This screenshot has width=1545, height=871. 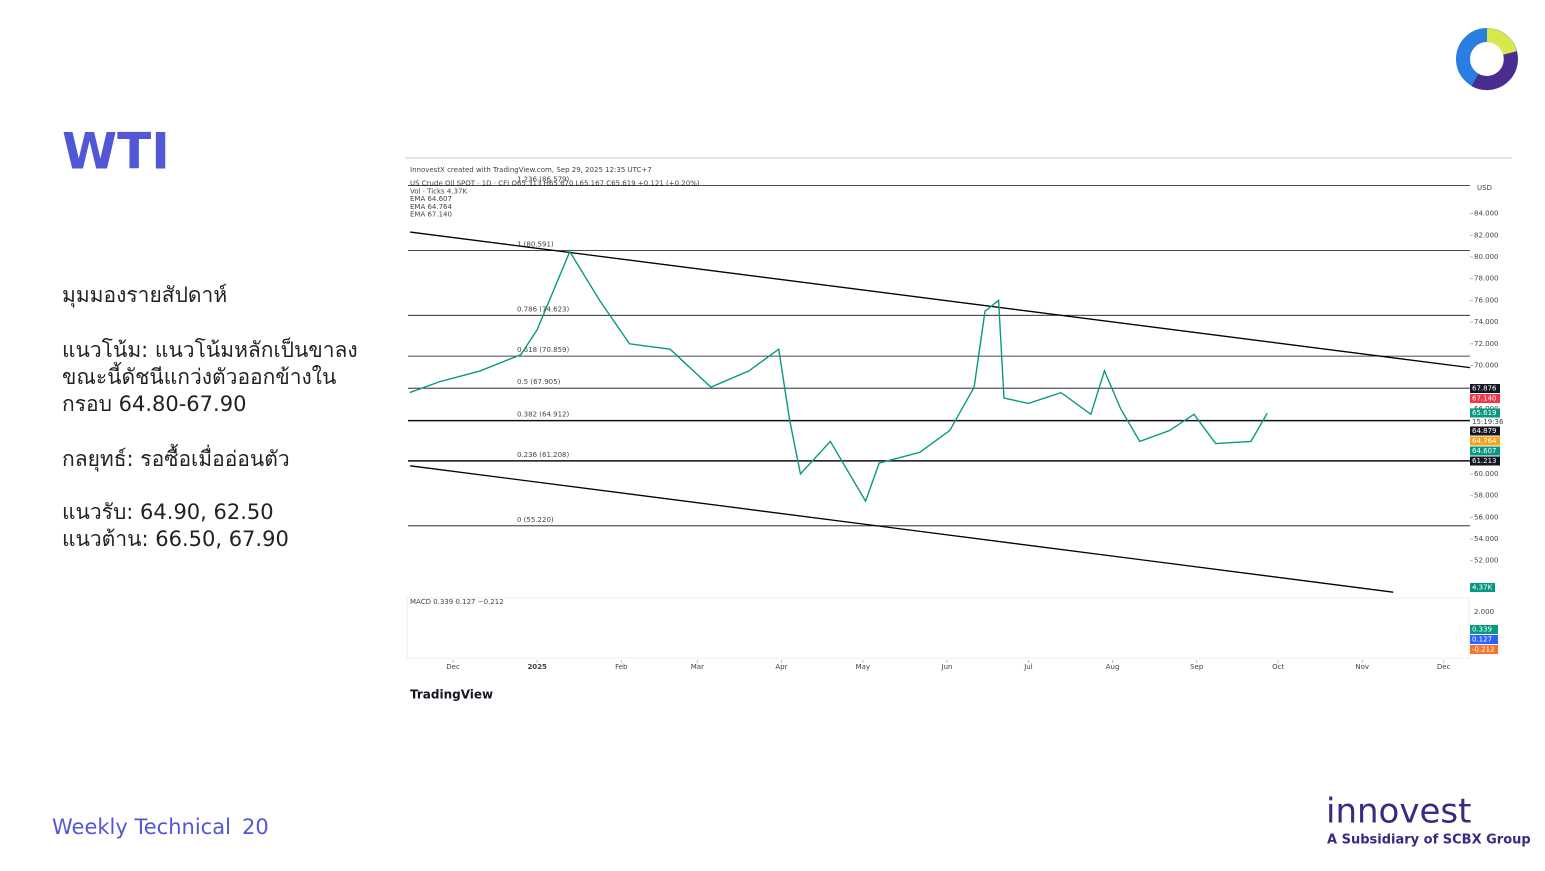 I want to click on slide-title: WTI, so click(x=116, y=152).